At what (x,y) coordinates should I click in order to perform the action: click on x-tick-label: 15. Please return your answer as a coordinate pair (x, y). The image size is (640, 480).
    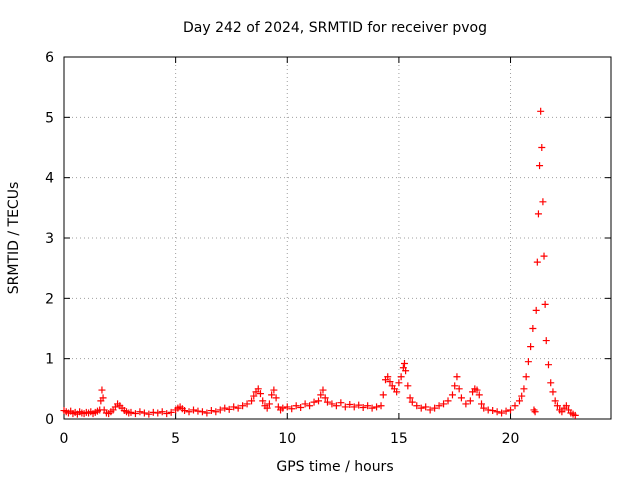
    Looking at the image, I should click on (399, 439).